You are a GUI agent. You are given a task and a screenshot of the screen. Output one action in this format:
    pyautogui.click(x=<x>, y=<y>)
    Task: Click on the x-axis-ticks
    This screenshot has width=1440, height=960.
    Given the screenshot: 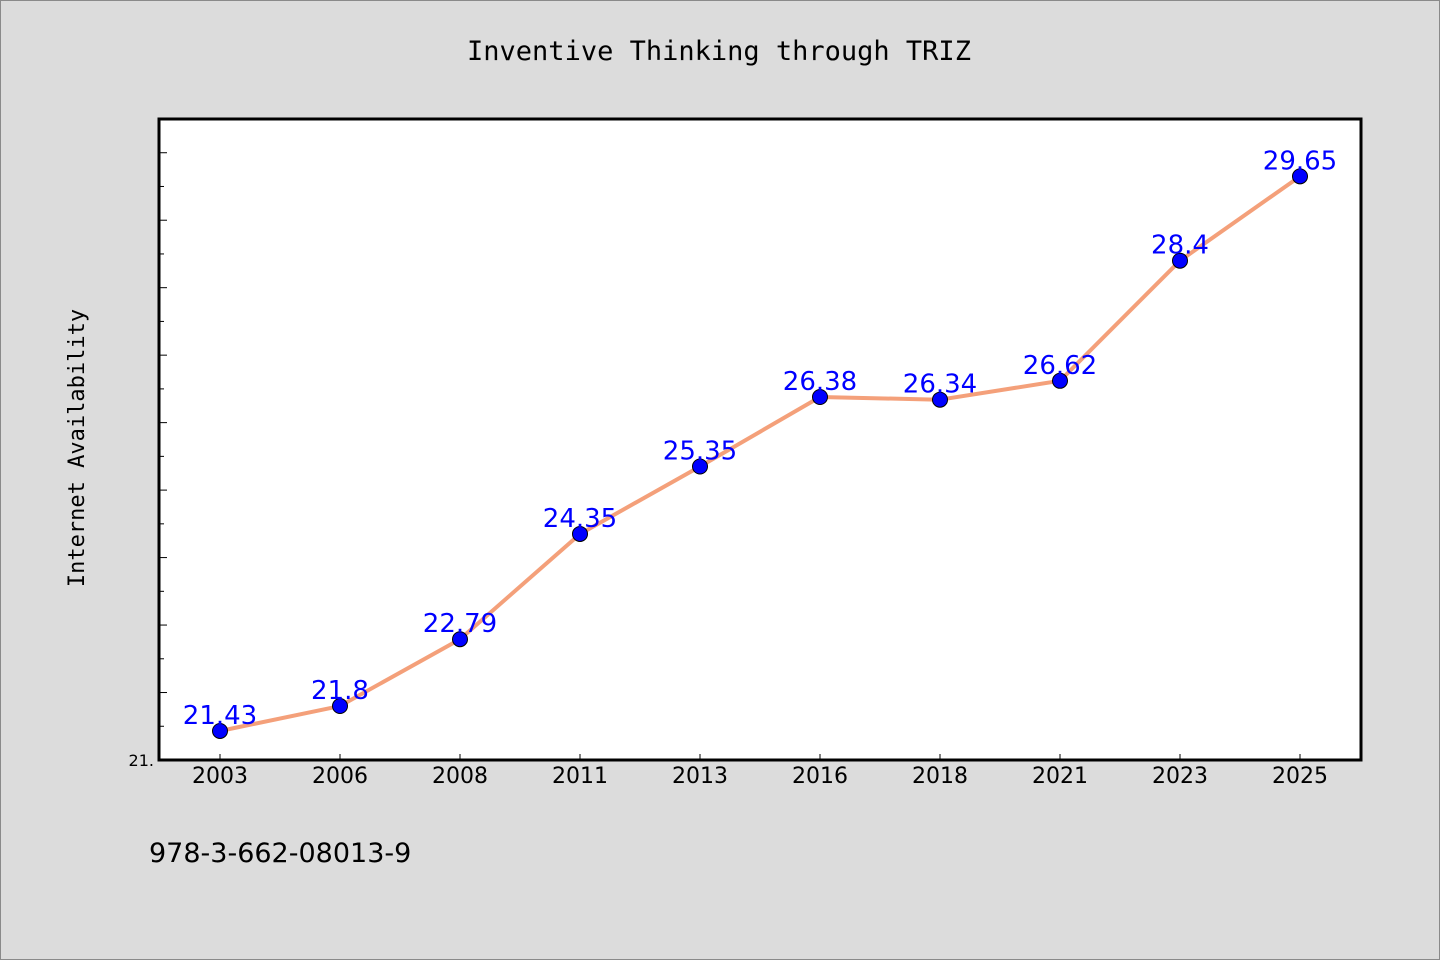 What is the action you would take?
    pyautogui.click(x=760, y=757)
    